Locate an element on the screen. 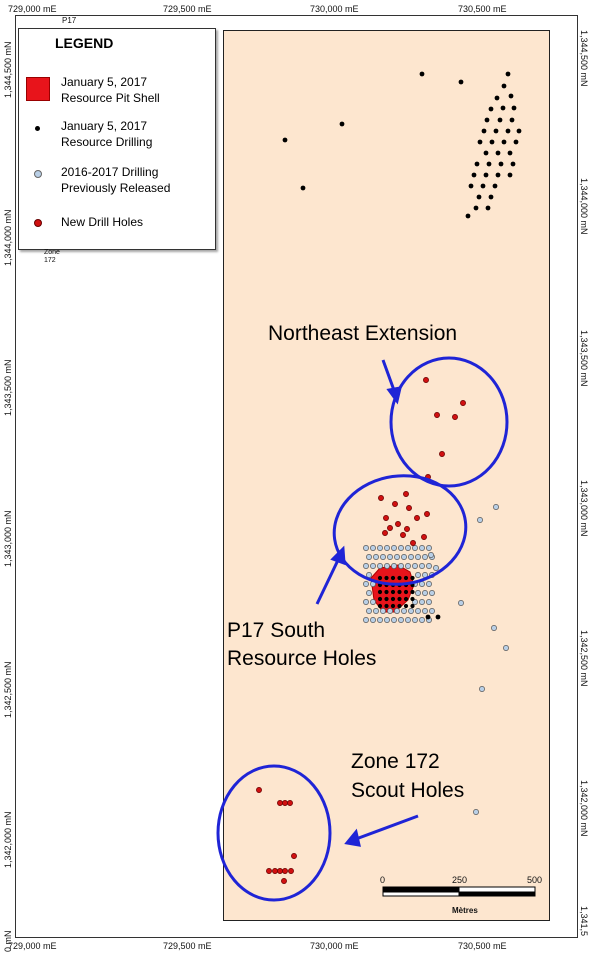  annotation-northeast-extension: Northeast Extension is located at coordinates (363, 333).